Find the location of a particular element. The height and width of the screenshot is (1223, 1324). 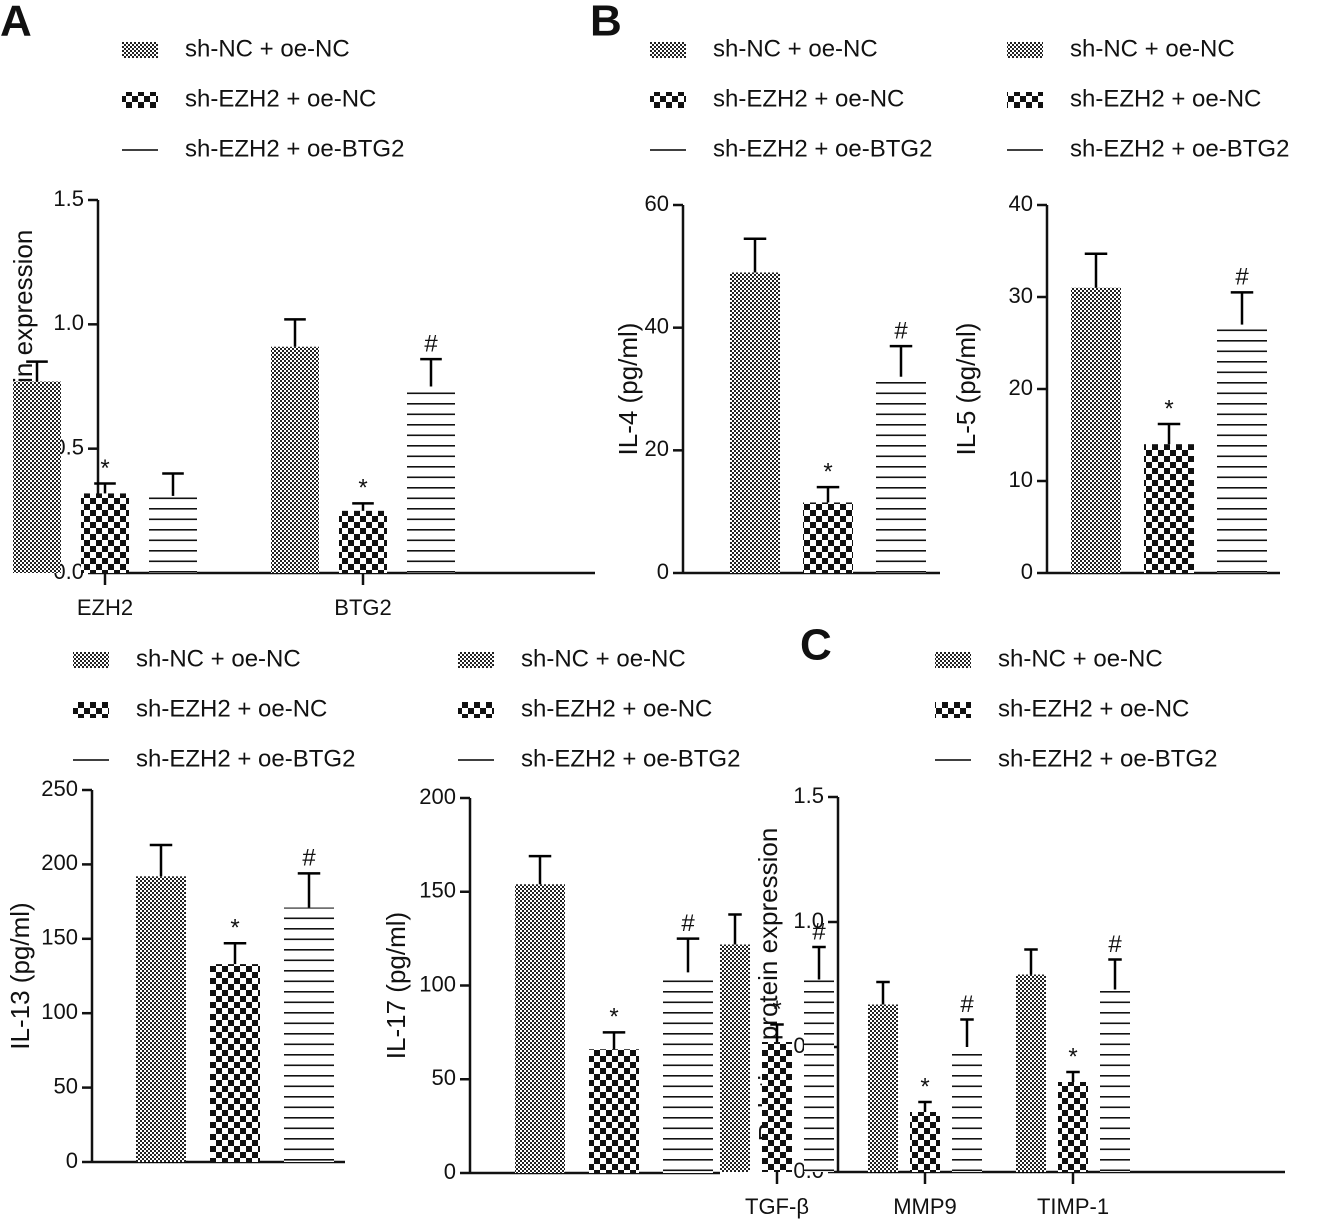

panel-label: B is located at coordinates (606, 23).